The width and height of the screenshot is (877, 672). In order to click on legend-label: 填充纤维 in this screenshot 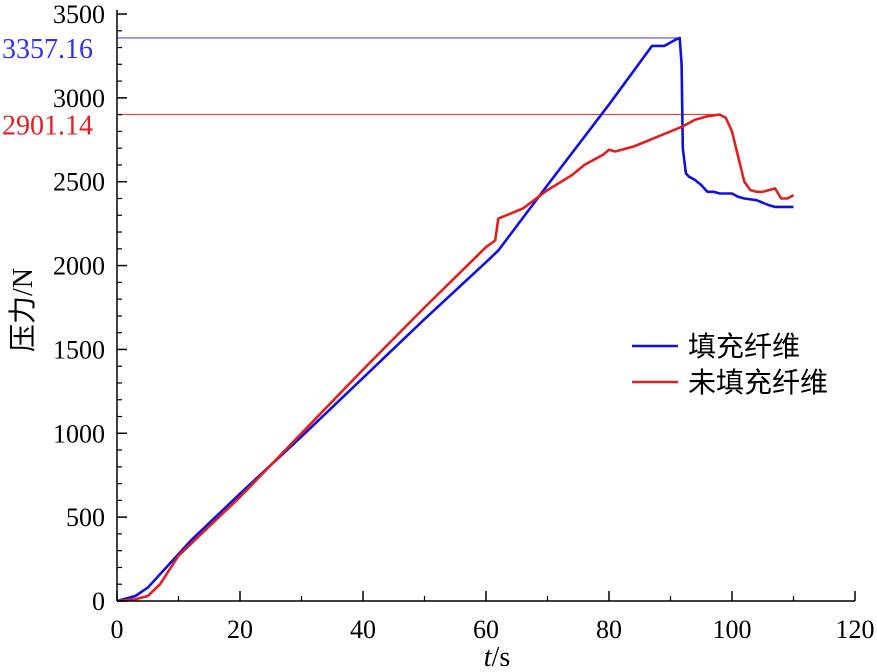, I will do `click(744, 346)`.